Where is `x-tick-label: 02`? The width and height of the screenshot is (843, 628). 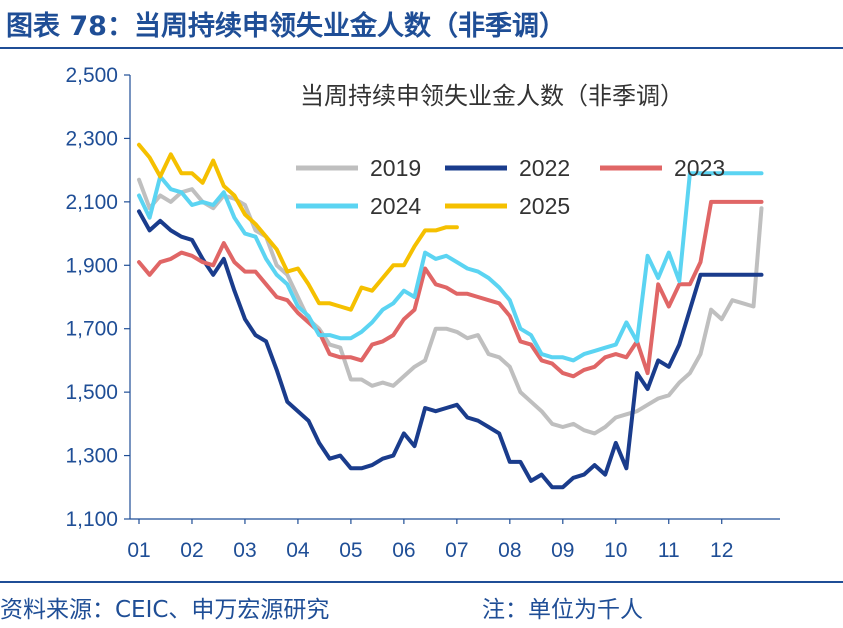 x-tick-label: 02 is located at coordinates (191, 550).